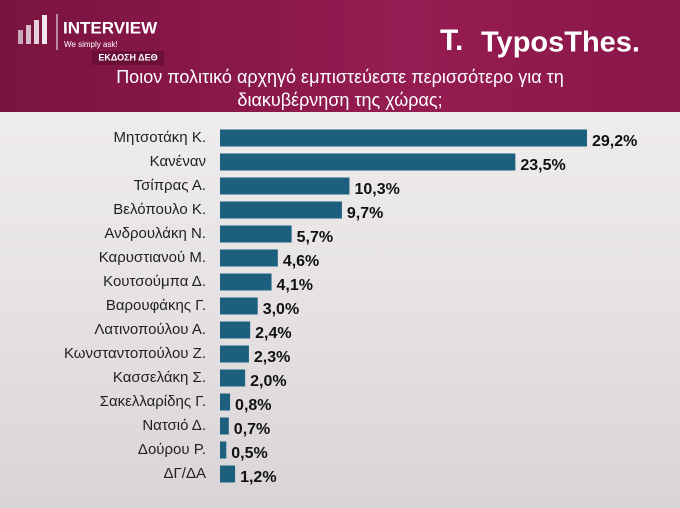 Image resolution: width=680 pixels, height=508 pixels. I want to click on category-label: Κωνσταντοπούλου Ζ., so click(135, 353).